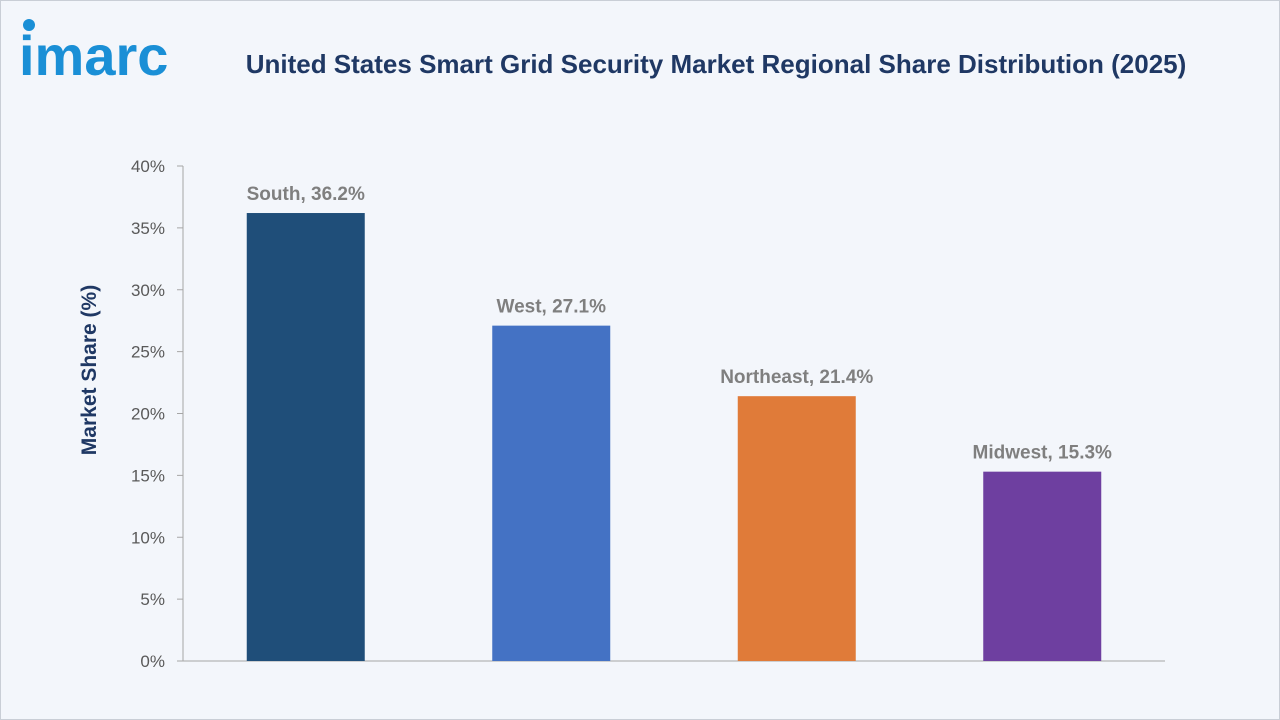 This screenshot has height=720, width=1280. Describe the element at coordinates (796, 528) in the screenshot. I see `bar-northeast` at that location.